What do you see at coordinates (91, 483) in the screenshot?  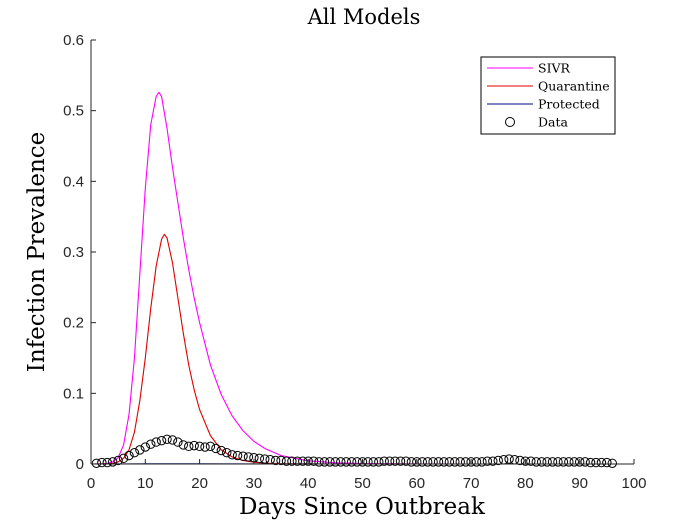 I see `x-tick-label: 0` at bounding box center [91, 483].